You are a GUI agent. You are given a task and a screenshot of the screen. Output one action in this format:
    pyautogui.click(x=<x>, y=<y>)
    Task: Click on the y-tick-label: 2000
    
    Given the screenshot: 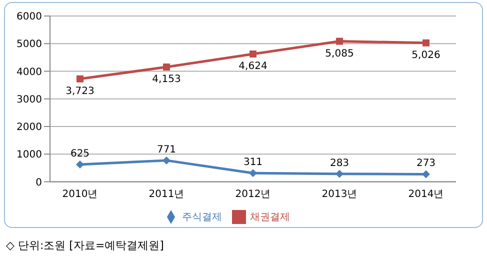 What is the action you would take?
    pyautogui.click(x=29, y=128)
    